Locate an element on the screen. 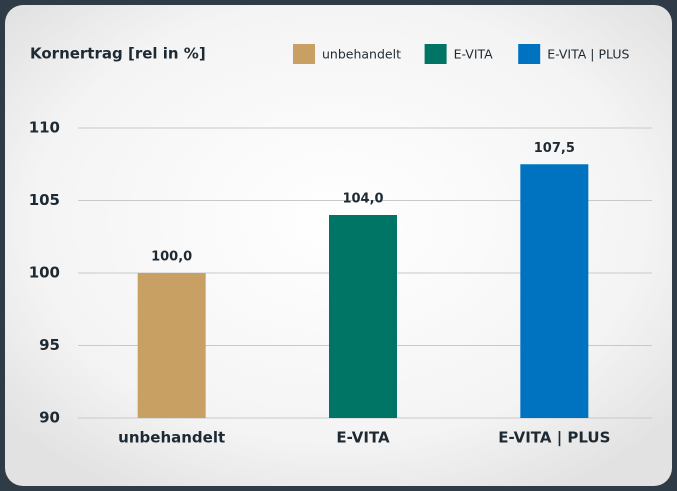 This screenshot has height=491, width=677. chart-title: Kornertrag [rel in %] is located at coordinates (118, 54).